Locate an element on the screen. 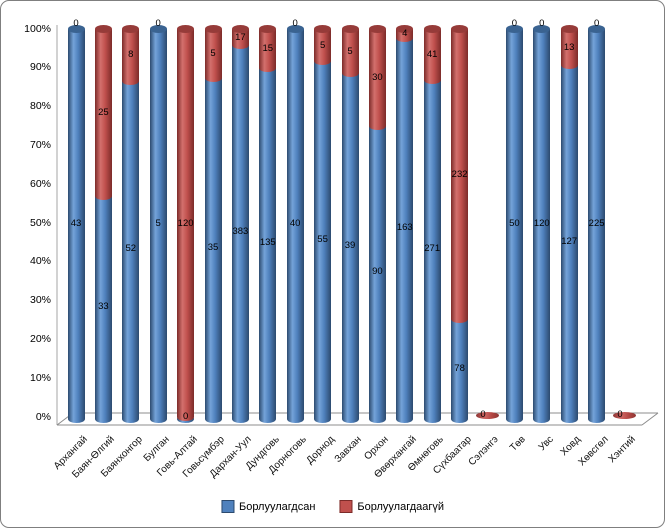 This screenshot has height=528, width=665. value-label-sold: 50 is located at coordinates (514, 223).